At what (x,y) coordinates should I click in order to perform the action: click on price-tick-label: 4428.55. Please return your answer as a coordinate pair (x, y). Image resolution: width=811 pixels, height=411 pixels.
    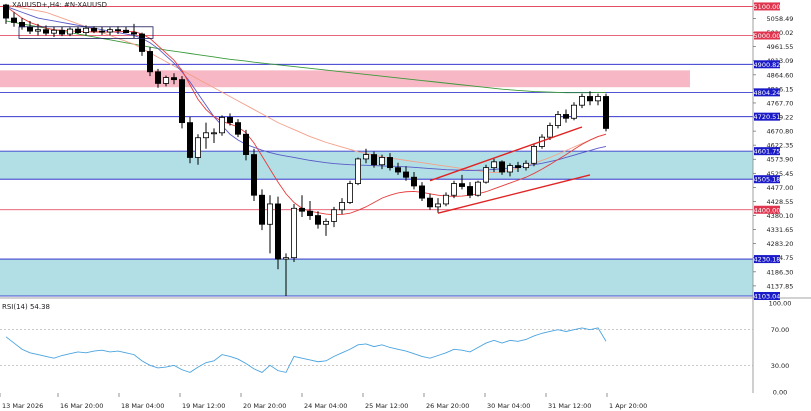
    Looking at the image, I should click on (780, 202).